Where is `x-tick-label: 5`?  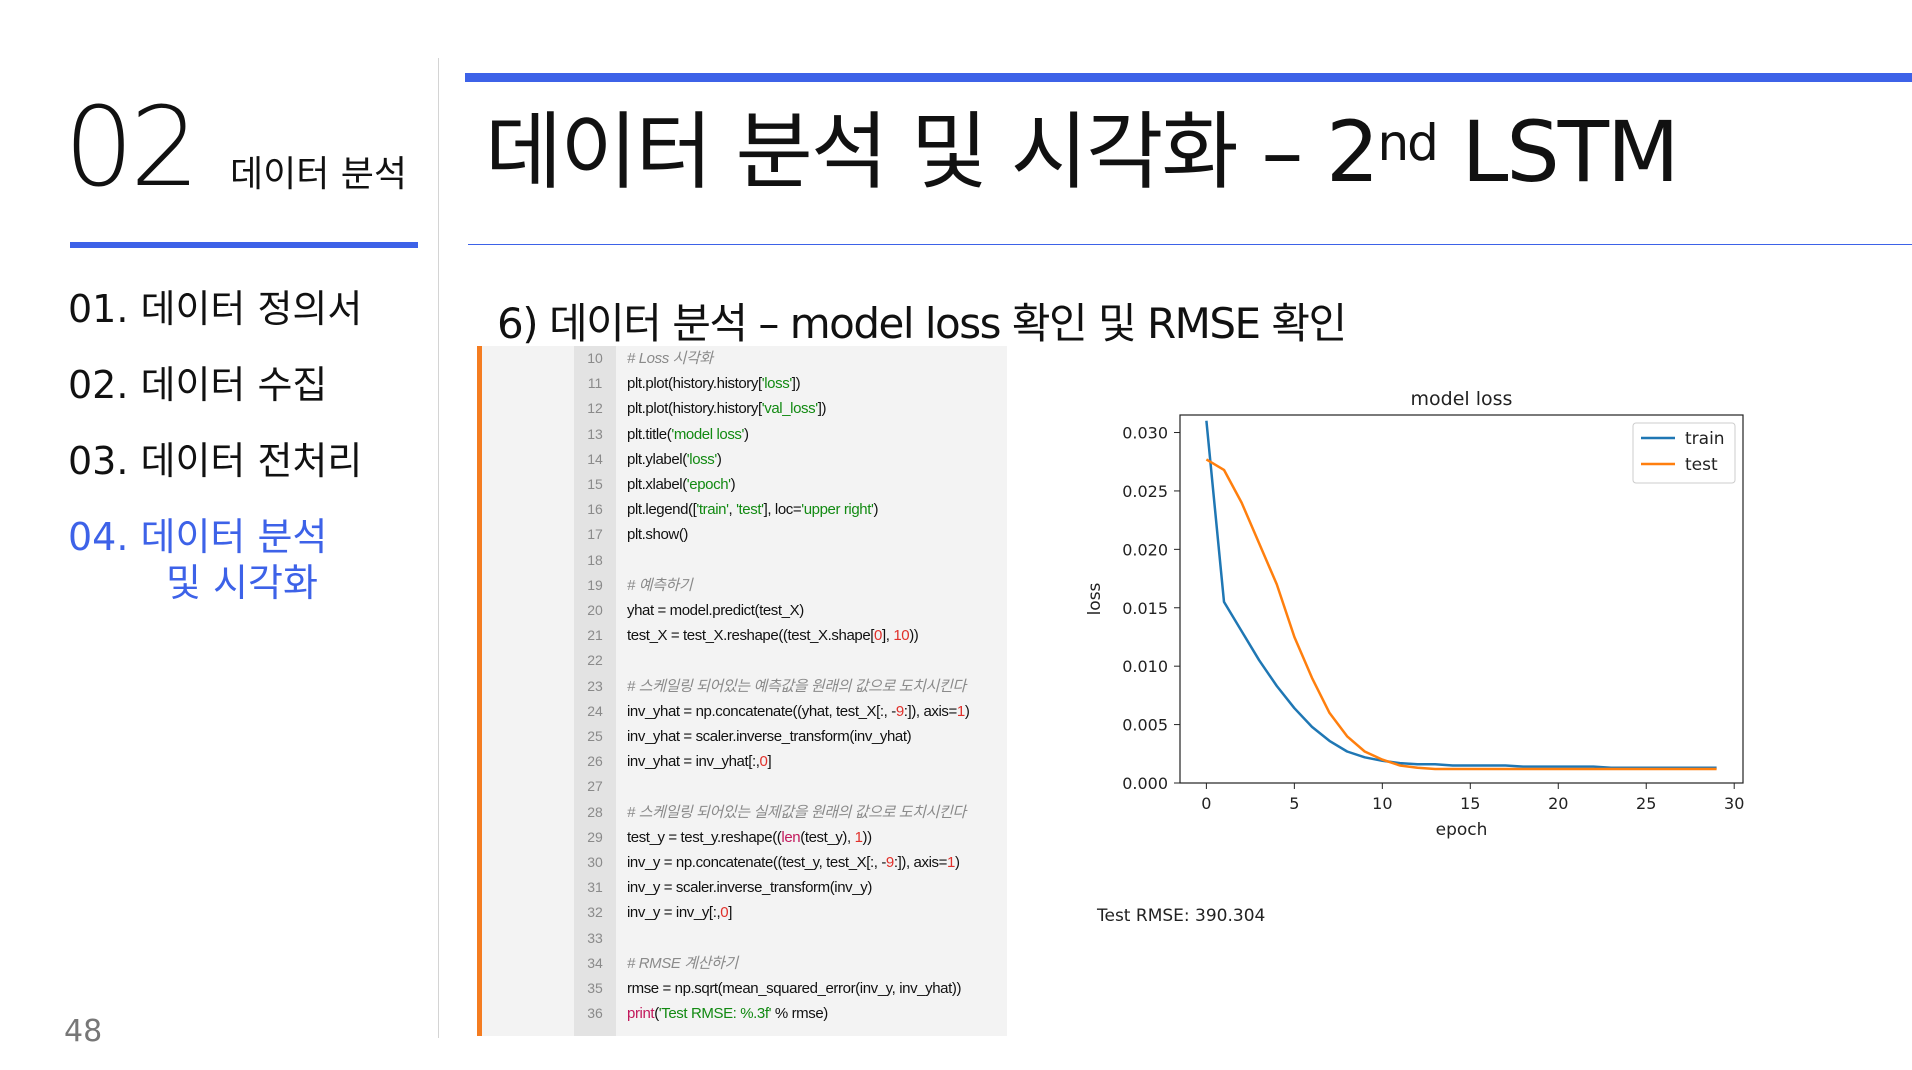
x-tick-label: 5 is located at coordinates (1294, 803).